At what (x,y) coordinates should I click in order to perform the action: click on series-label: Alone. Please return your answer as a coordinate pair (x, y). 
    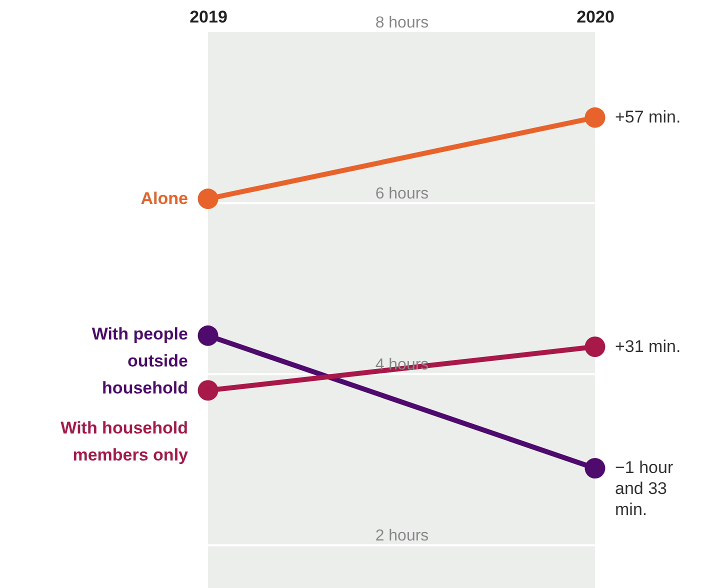
    Looking at the image, I should click on (164, 198).